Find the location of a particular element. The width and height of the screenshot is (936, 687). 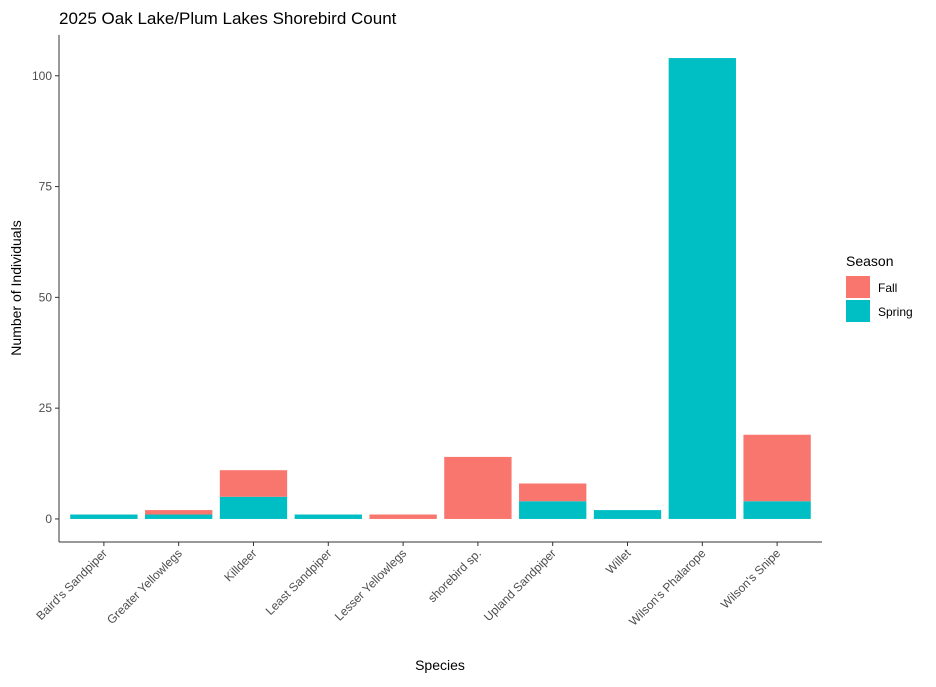

x-tick-label: Least Sandpiper is located at coordinates (299, 582).